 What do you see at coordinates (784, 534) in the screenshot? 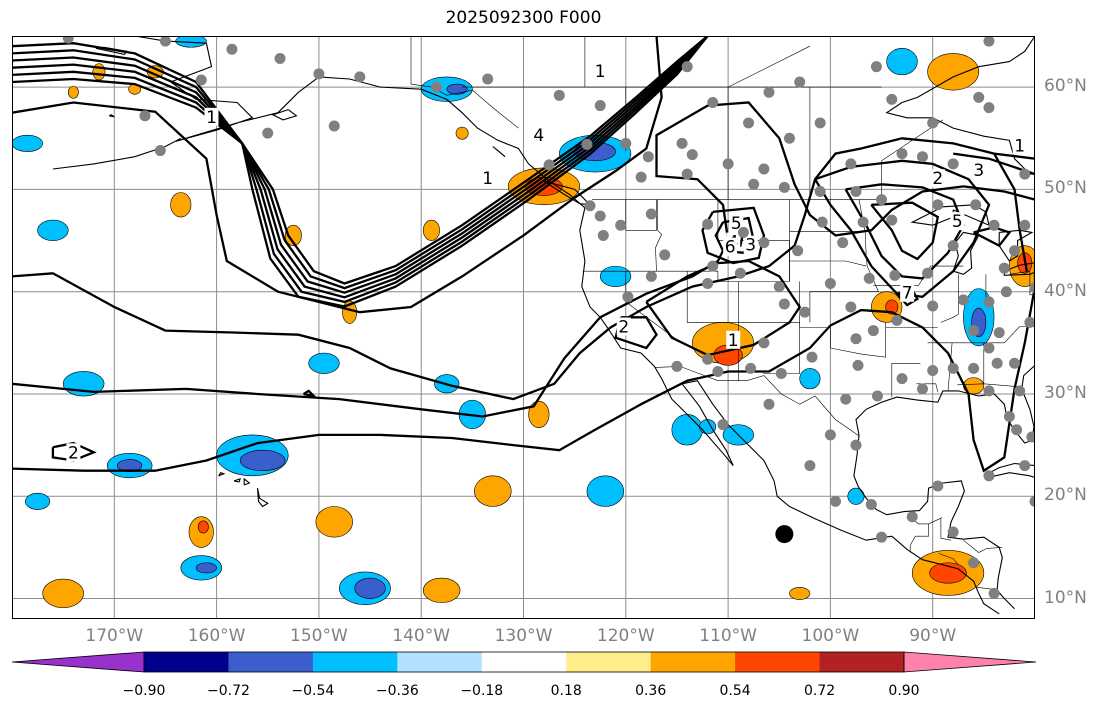
I see `highlight-point` at bounding box center [784, 534].